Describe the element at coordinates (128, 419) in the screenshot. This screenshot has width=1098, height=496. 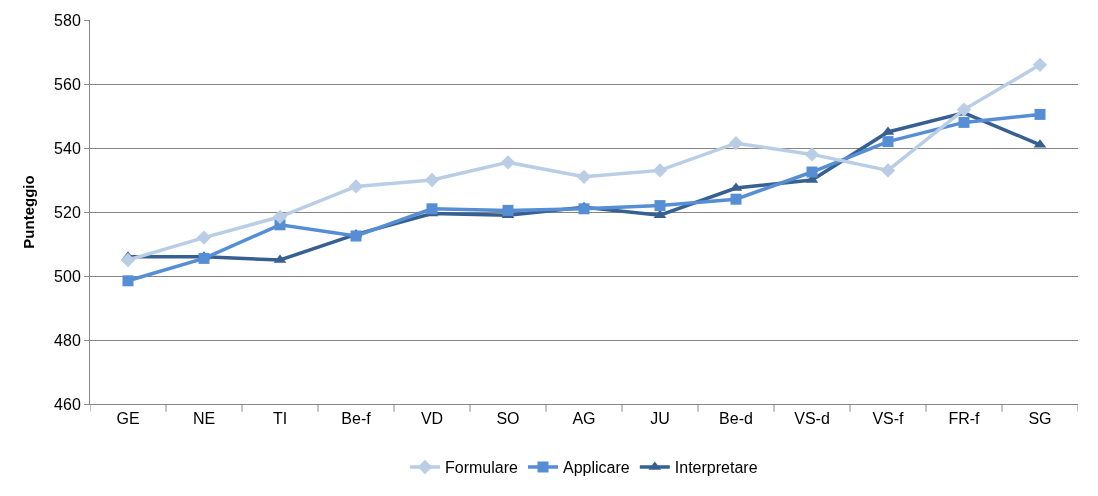
I see `x-tick-label: GE` at that location.